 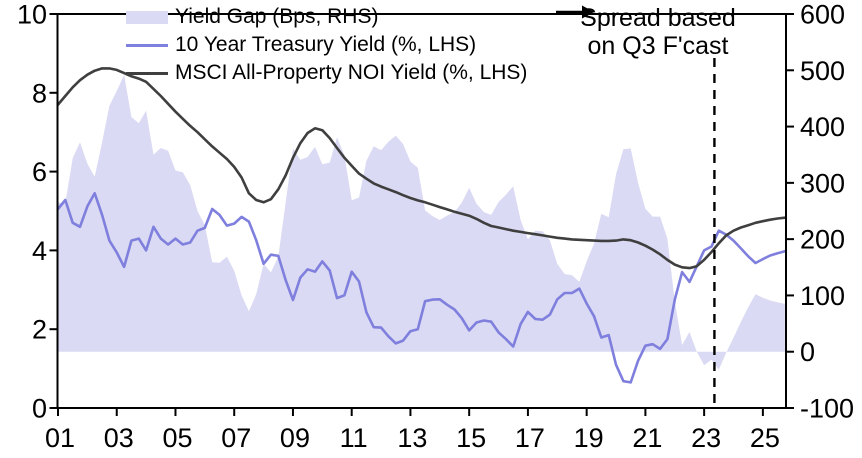 I want to click on legend-label-noi: MSCI All-Property NOI Yield (%, LHS), so click(x=351, y=72).